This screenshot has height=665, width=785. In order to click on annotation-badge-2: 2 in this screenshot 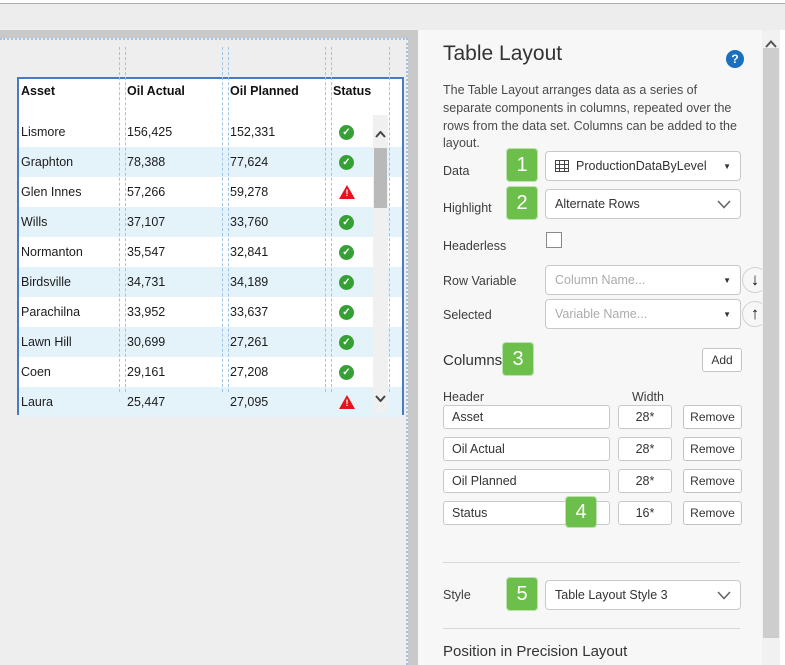, I will do `click(522, 203)`.